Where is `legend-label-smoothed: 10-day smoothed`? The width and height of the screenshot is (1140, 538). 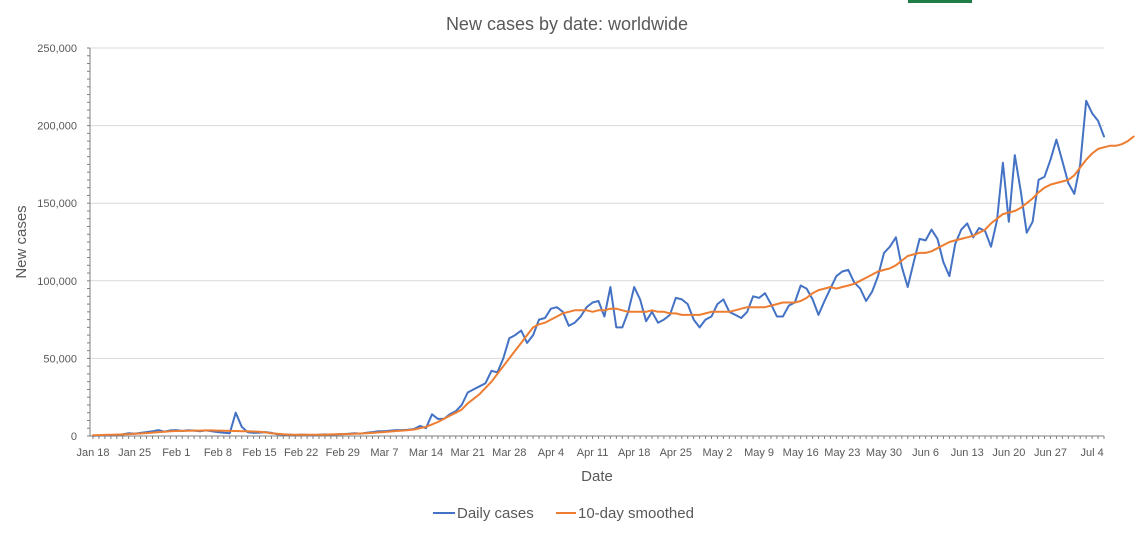
legend-label-smoothed: 10-day smoothed is located at coordinates (636, 513).